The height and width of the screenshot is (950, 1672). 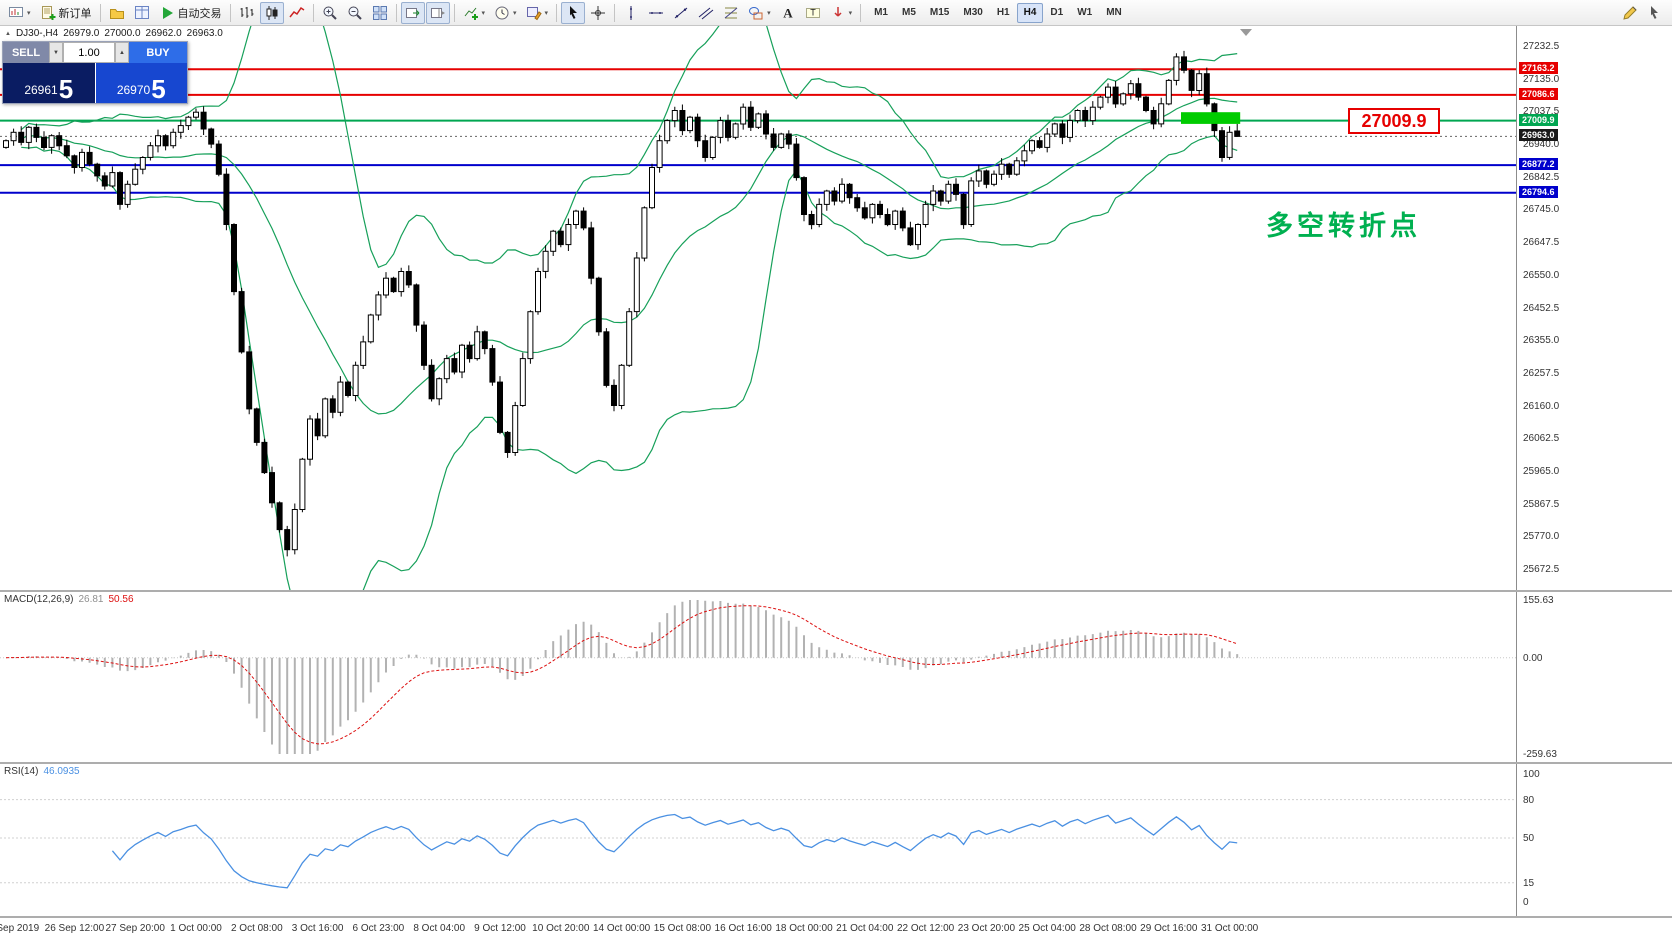 I want to click on market-watch-icon, so click(x=142, y=13).